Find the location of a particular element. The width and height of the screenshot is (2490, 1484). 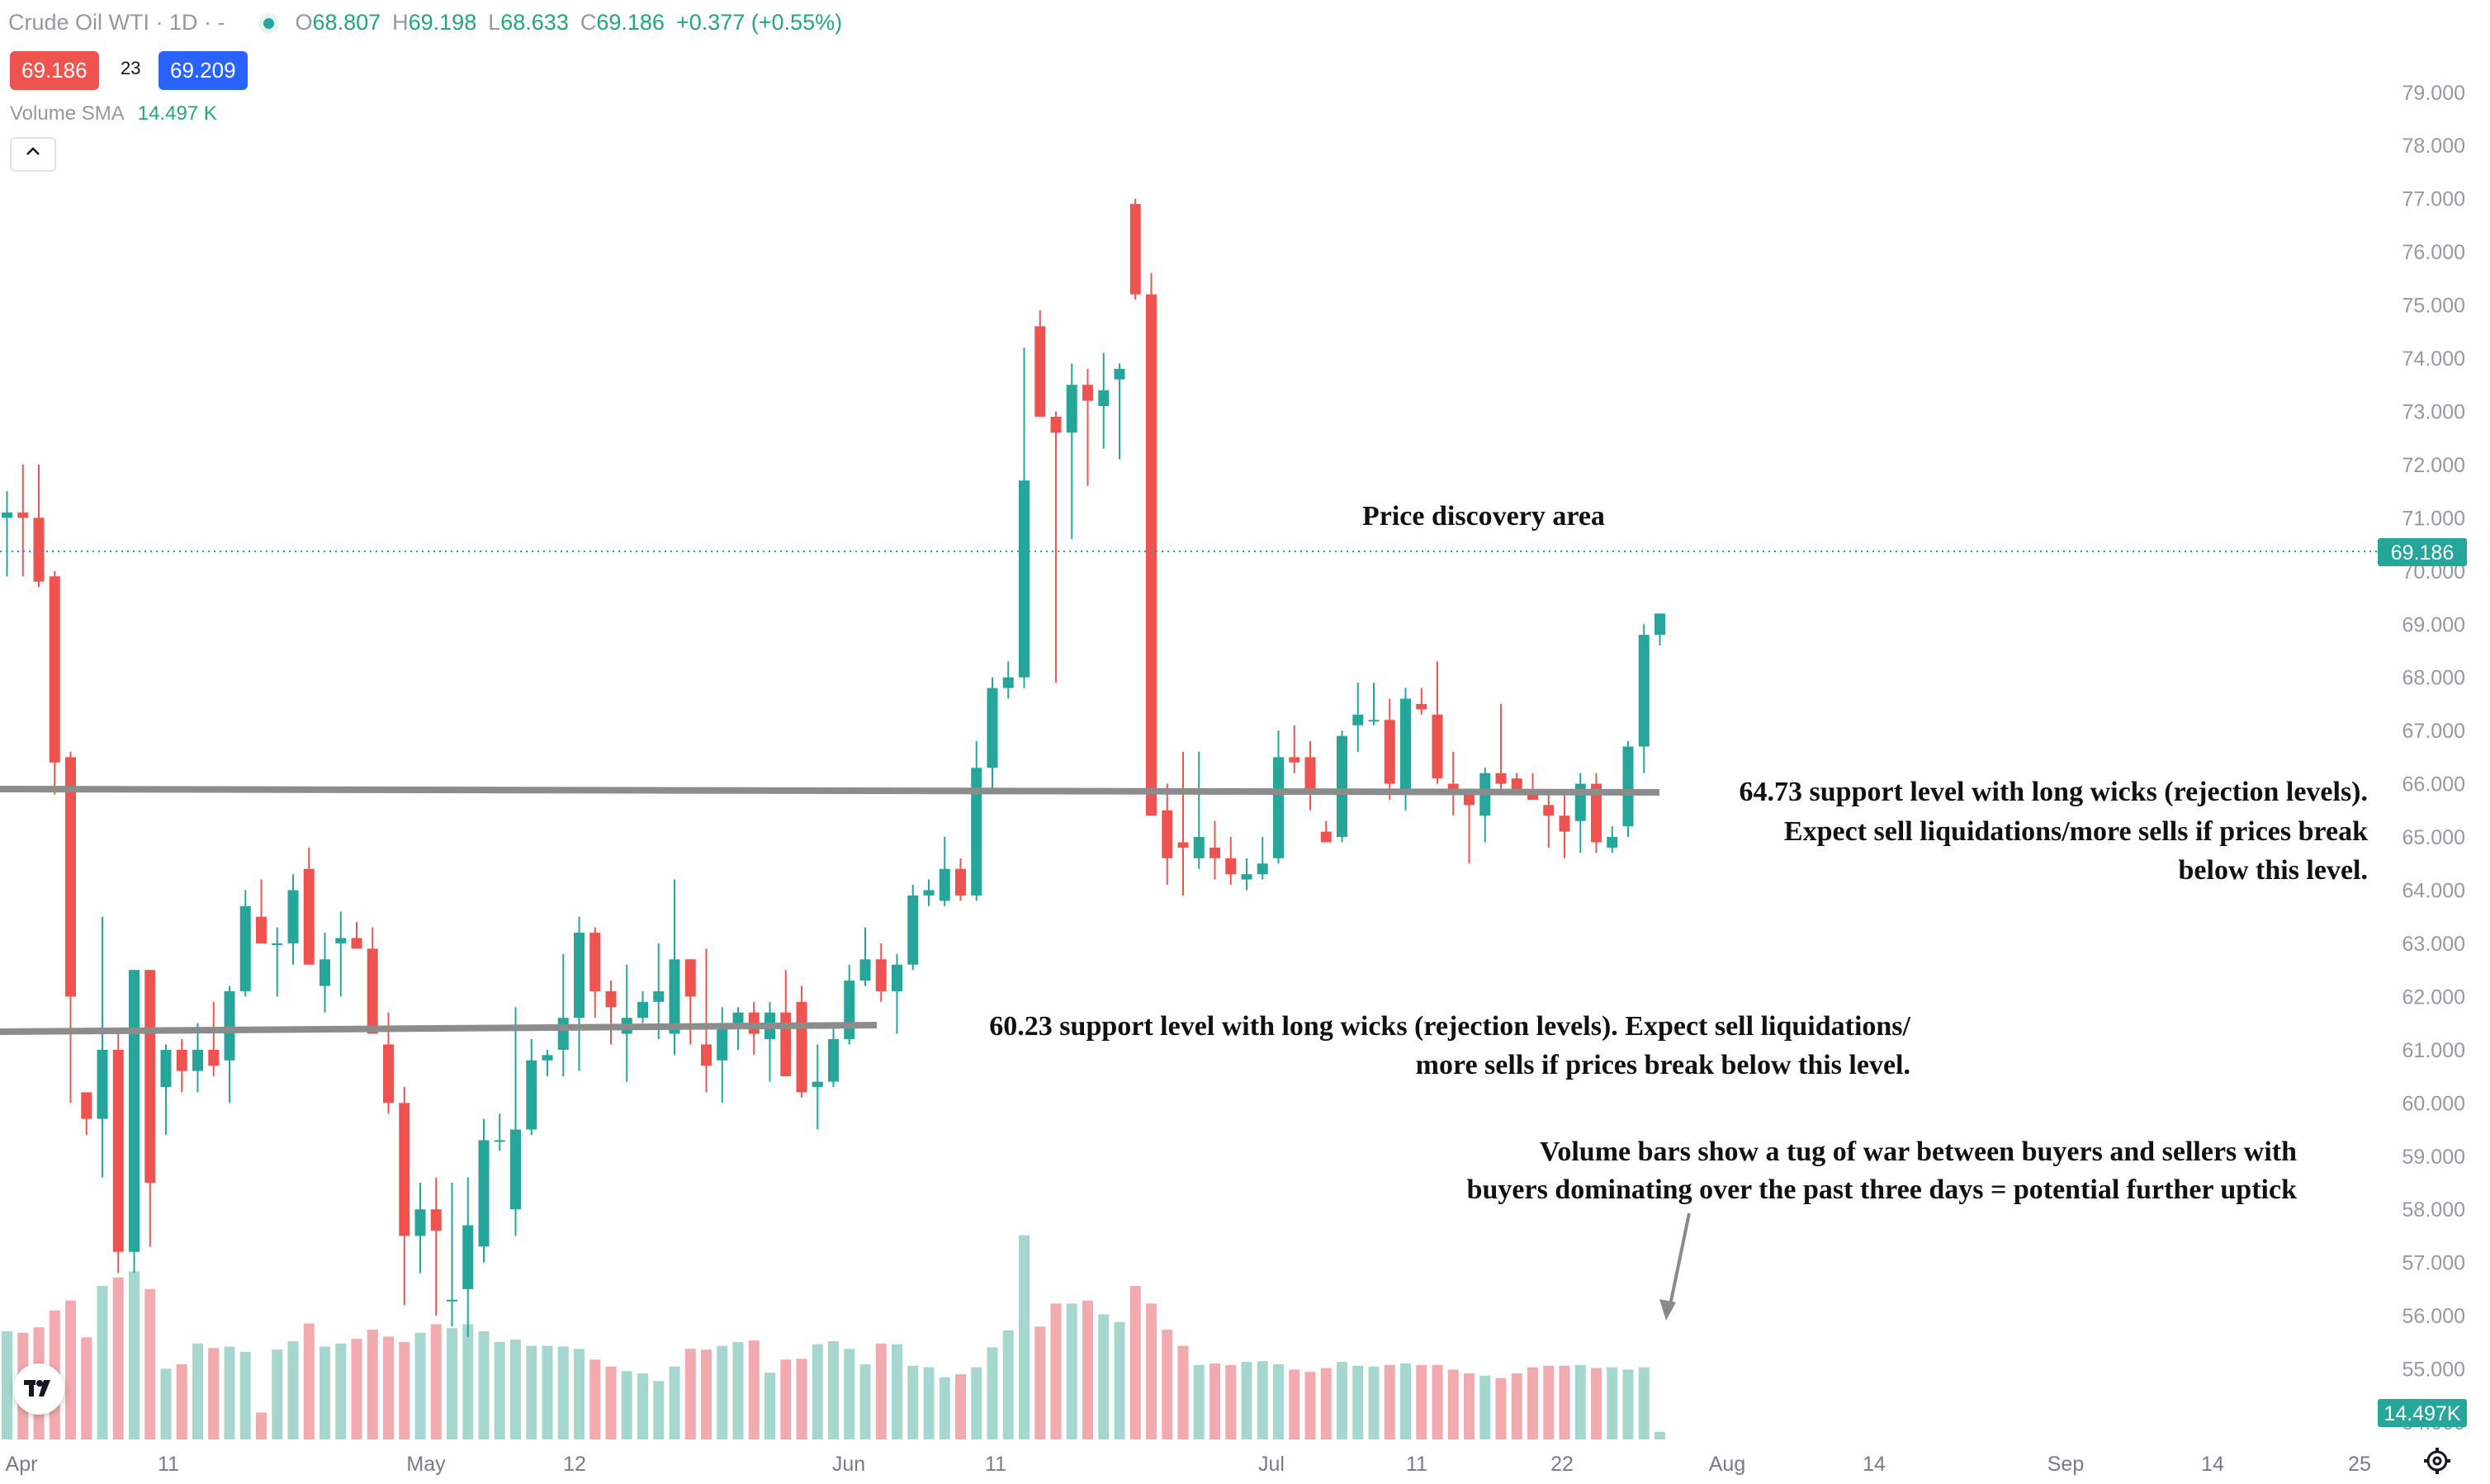

market-status-dot-icon is located at coordinates (268, 24).